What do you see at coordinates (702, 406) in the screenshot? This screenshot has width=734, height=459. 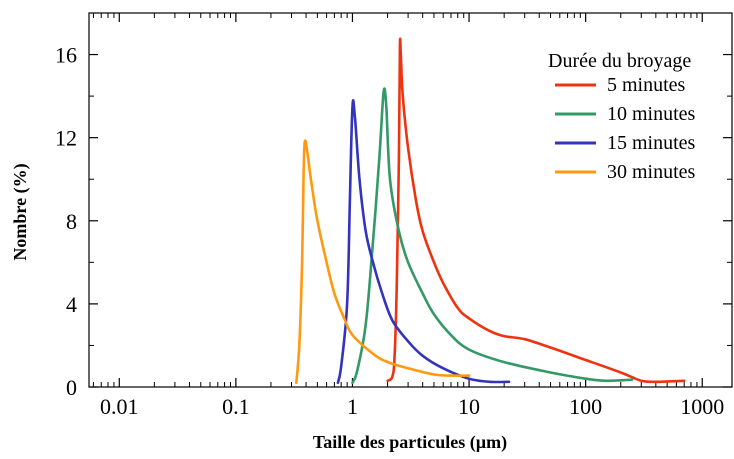 I see `x-tick-label: 1000` at bounding box center [702, 406].